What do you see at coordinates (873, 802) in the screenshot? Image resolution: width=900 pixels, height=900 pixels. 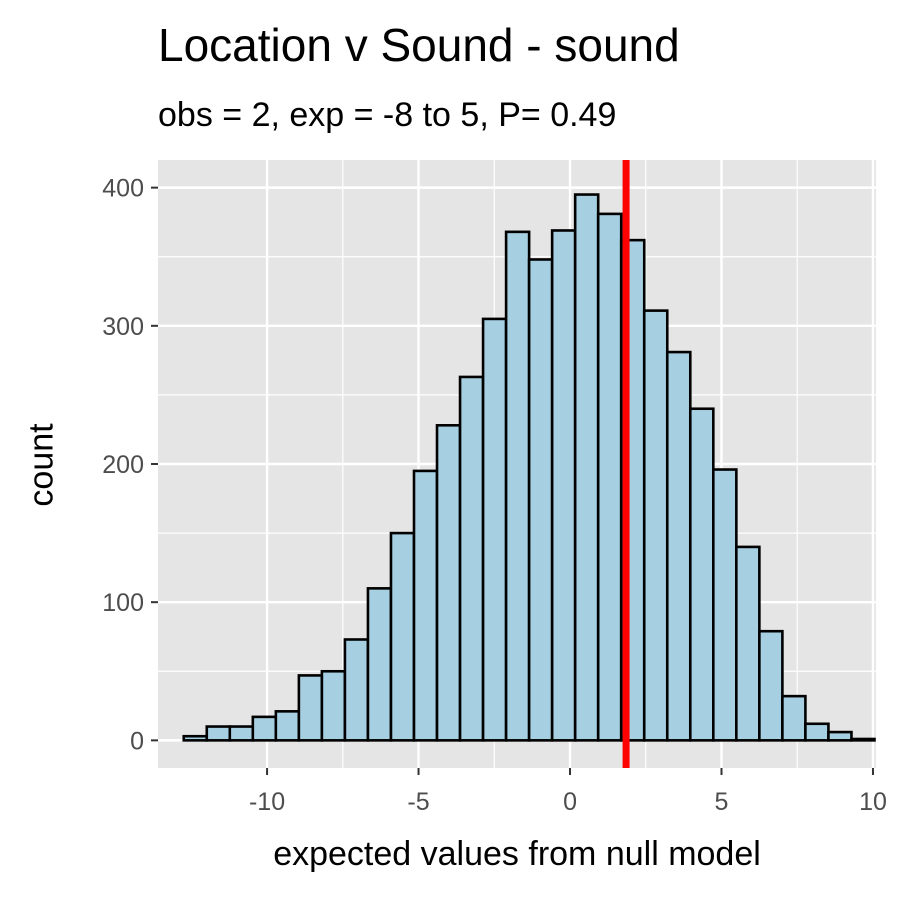 I see `x-tick-label: 10` at bounding box center [873, 802].